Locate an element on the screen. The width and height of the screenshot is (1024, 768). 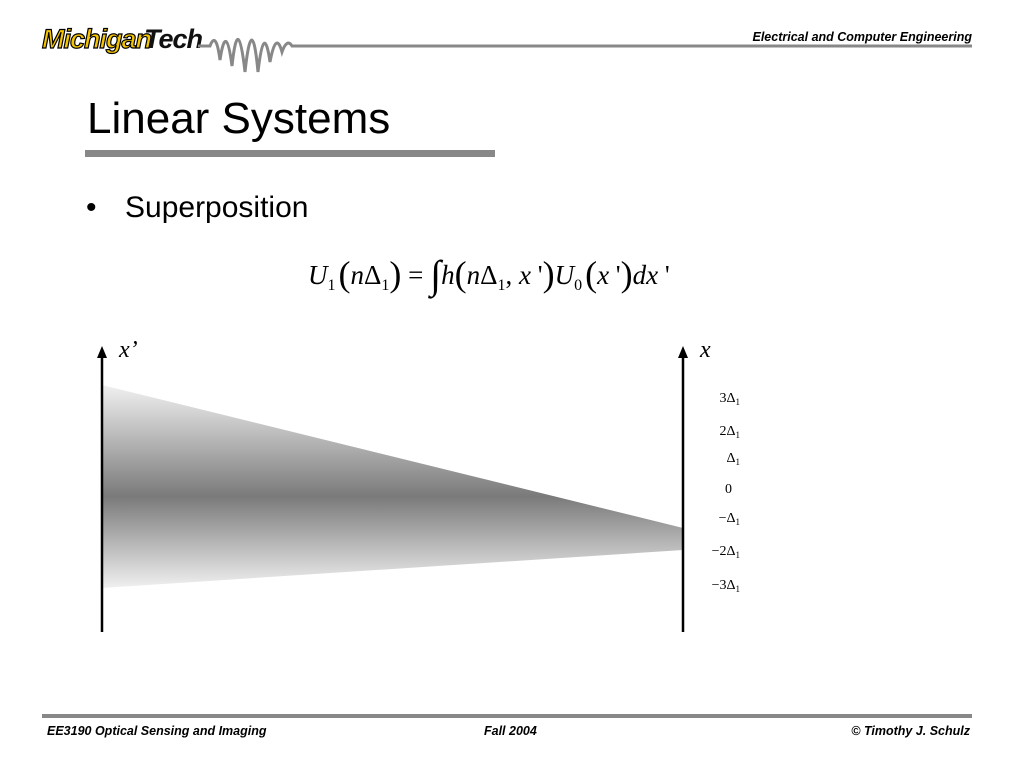
tick-label: 0 is located at coordinates (728, 489).